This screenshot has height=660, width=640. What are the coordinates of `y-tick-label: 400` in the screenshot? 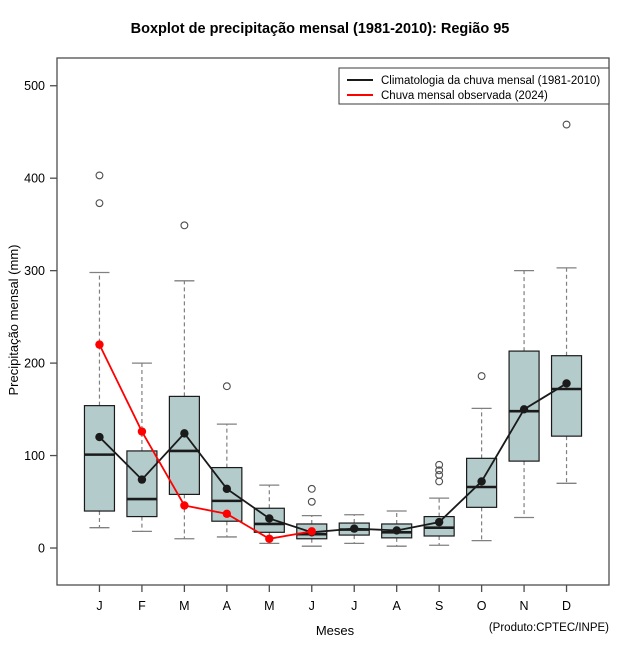 It's located at (34, 179).